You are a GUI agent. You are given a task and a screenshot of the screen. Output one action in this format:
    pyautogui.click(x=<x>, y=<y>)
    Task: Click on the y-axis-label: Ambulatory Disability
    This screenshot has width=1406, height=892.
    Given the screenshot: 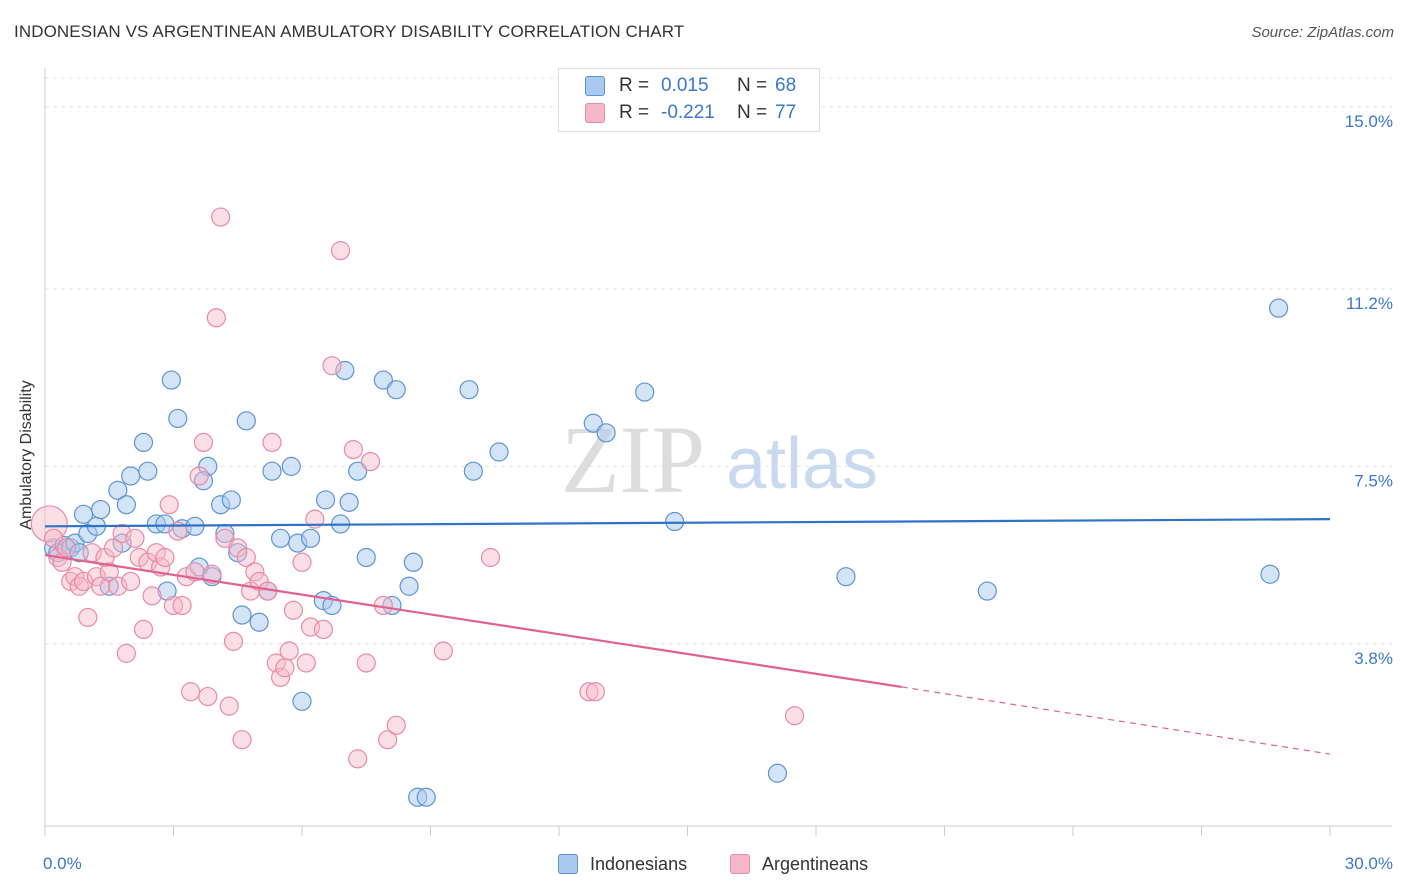 What is the action you would take?
    pyautogui.click(x=26, y=455)
    